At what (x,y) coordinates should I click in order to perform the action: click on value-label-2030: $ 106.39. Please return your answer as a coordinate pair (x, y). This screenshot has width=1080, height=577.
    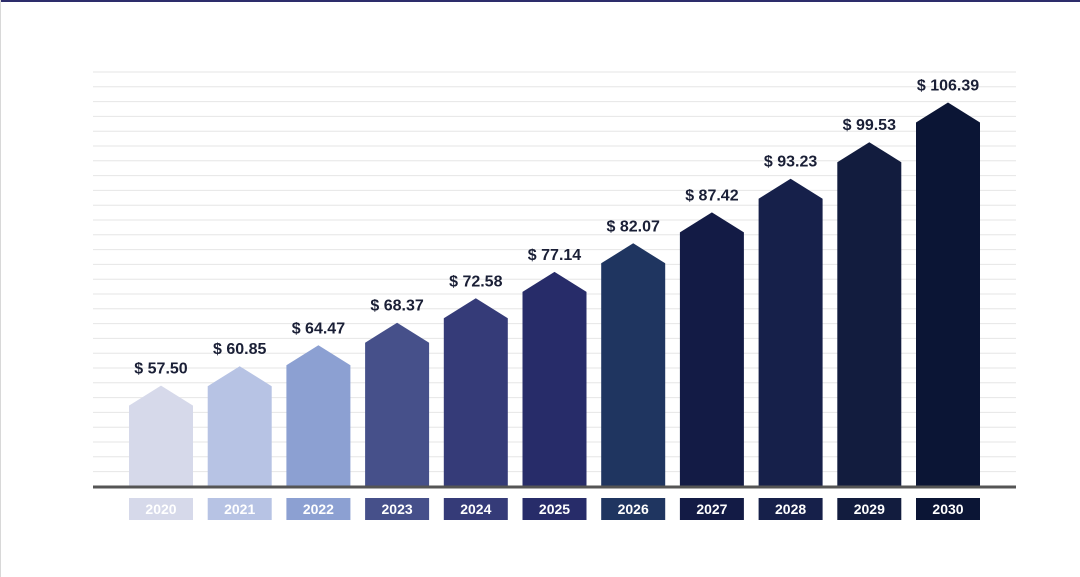
    Looking at the image, I should click on (948, 86).